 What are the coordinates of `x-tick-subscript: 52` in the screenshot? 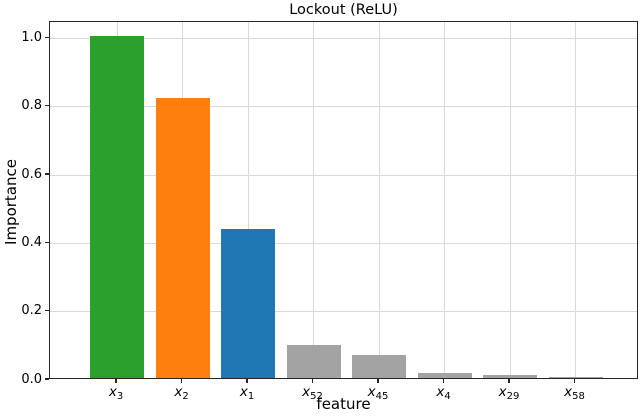 It's located at (316, 396).